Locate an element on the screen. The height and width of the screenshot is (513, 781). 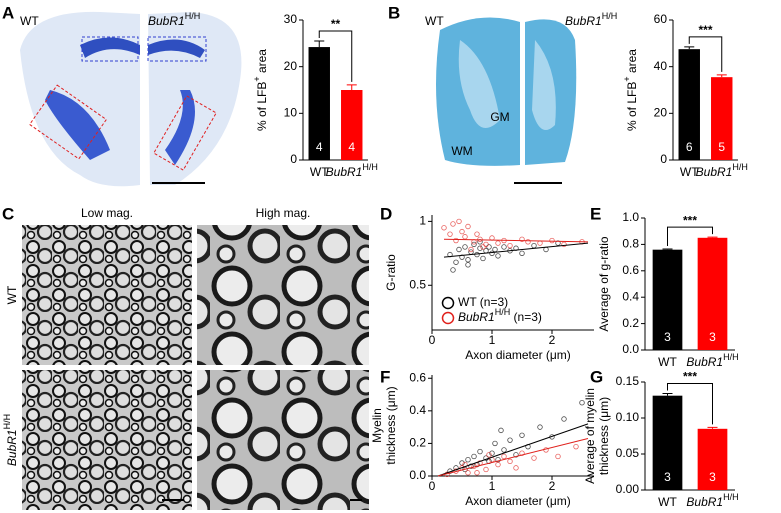
y-axis-label: Myelin is located at coordinates (377, 425).